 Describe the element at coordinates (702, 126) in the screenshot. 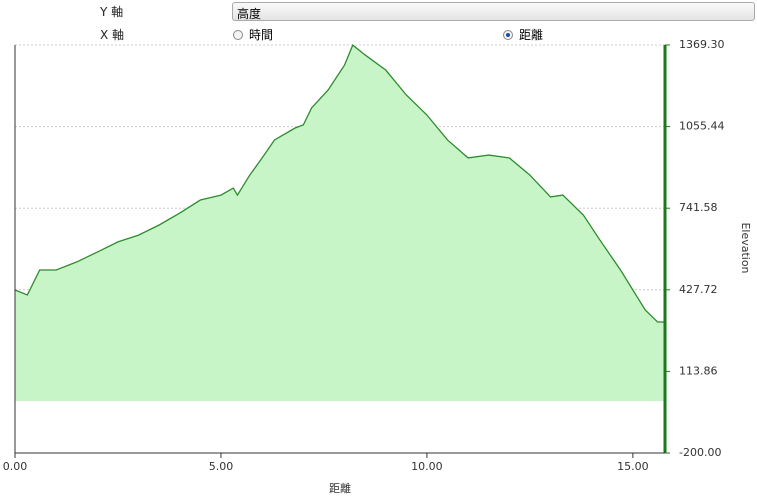

I see `y-tick-label: 1055.44` at that location.